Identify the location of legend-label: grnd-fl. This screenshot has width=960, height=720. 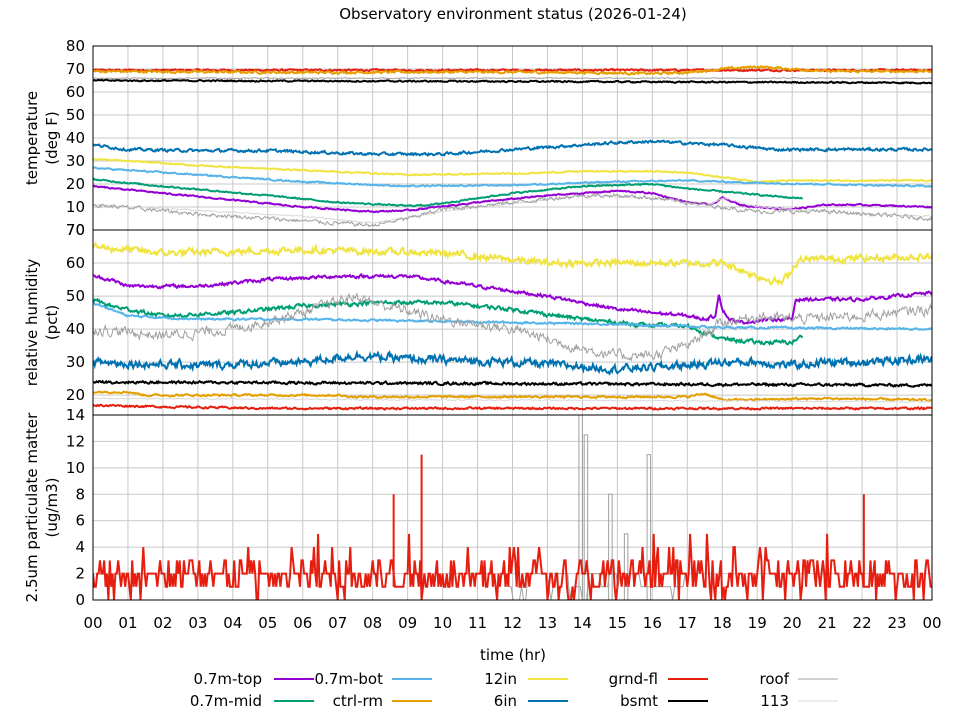
(633, 679).